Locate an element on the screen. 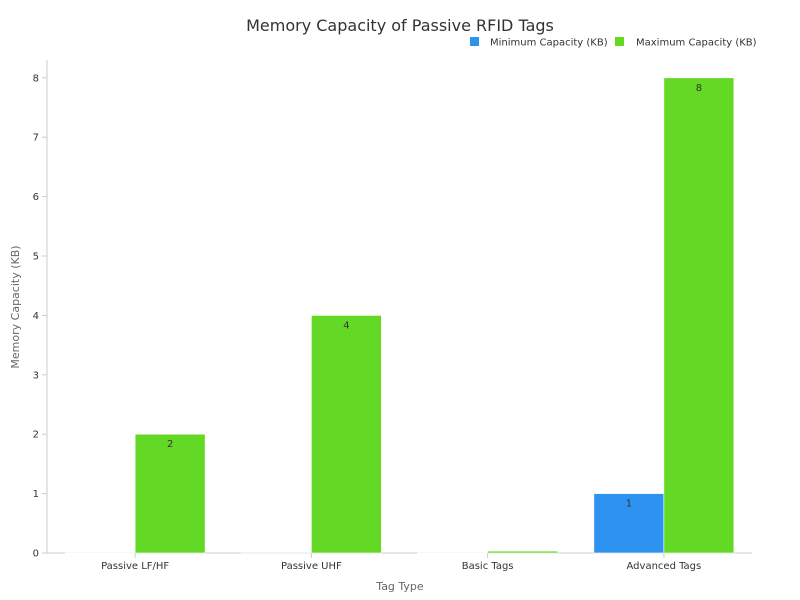 The height and width of the screenshot is (600, 800). x-tick-label: Passive LF/HF is located at coordinates (135, 566).